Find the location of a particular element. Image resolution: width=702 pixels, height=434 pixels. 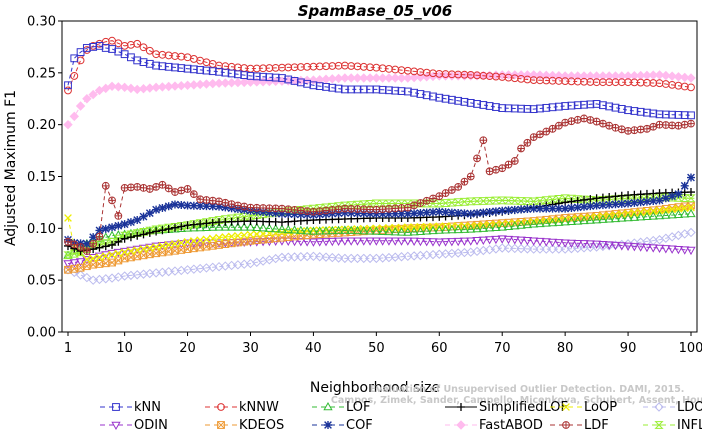

x-tick-label: 60 is located at coordinates (439, 348).